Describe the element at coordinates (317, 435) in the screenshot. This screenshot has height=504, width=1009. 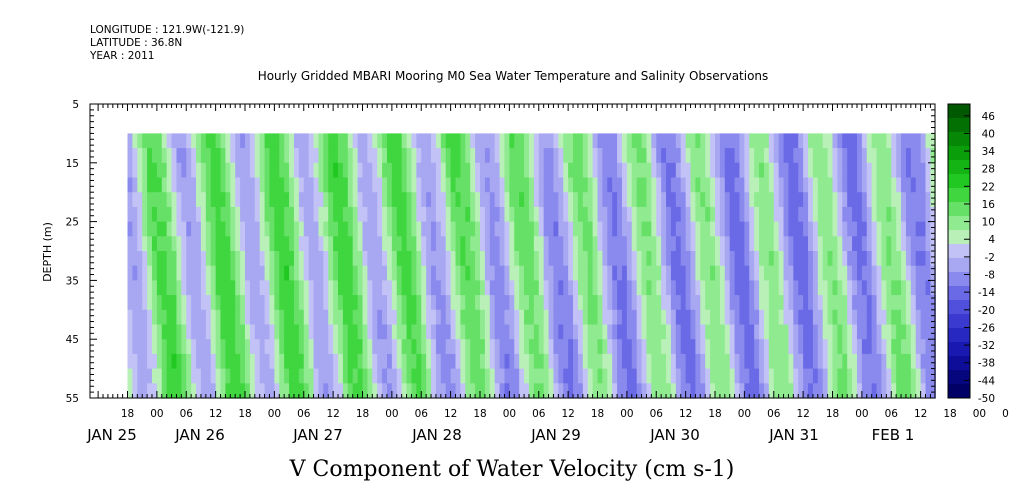
I see `x-day-tick-label: JAN 27` at that location.